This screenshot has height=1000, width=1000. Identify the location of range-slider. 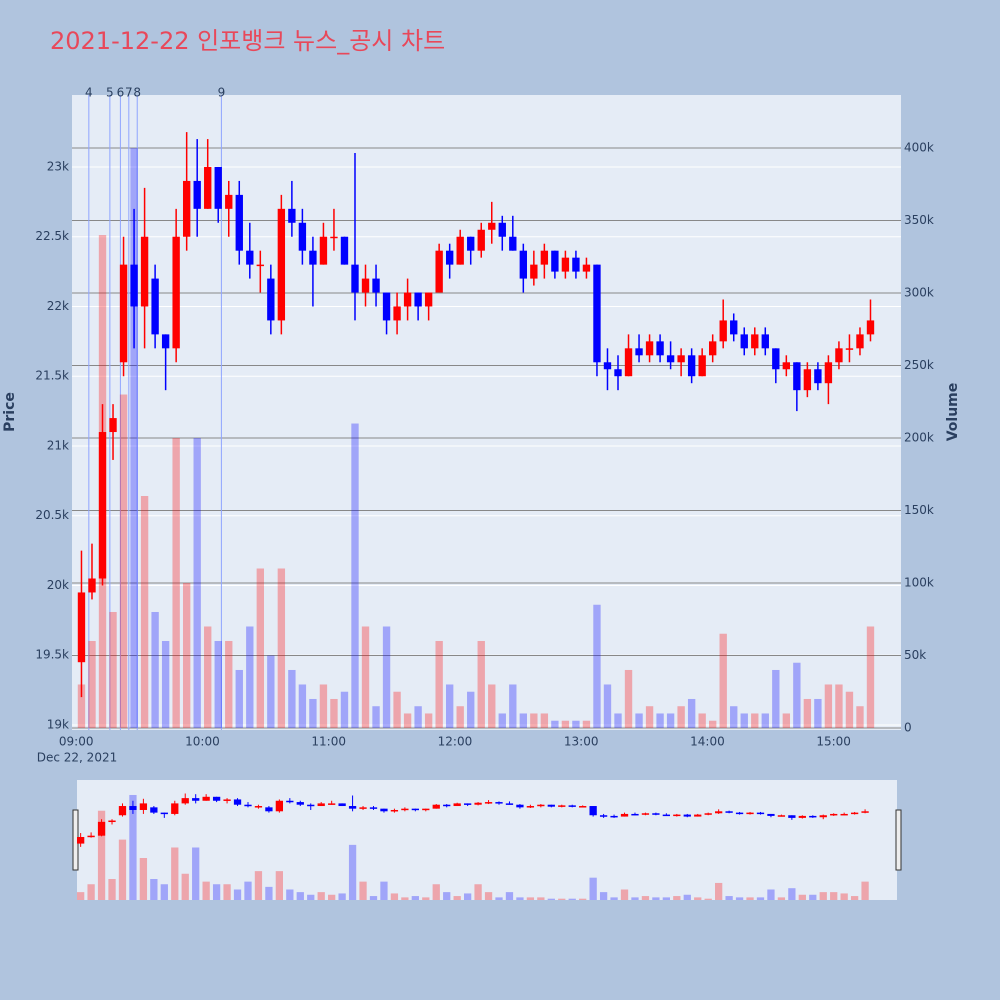
(487, 840).